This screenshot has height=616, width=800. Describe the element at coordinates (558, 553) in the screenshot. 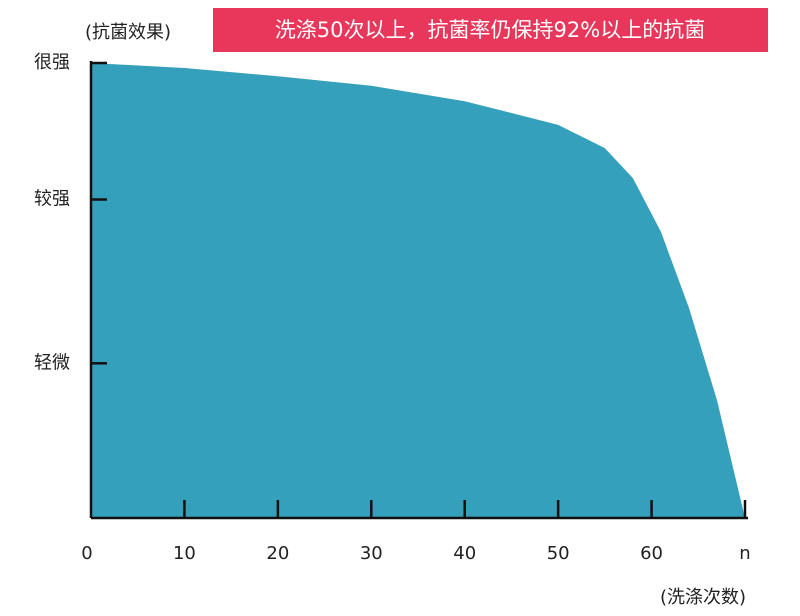

I see `x-tick-label: 50` at that location.